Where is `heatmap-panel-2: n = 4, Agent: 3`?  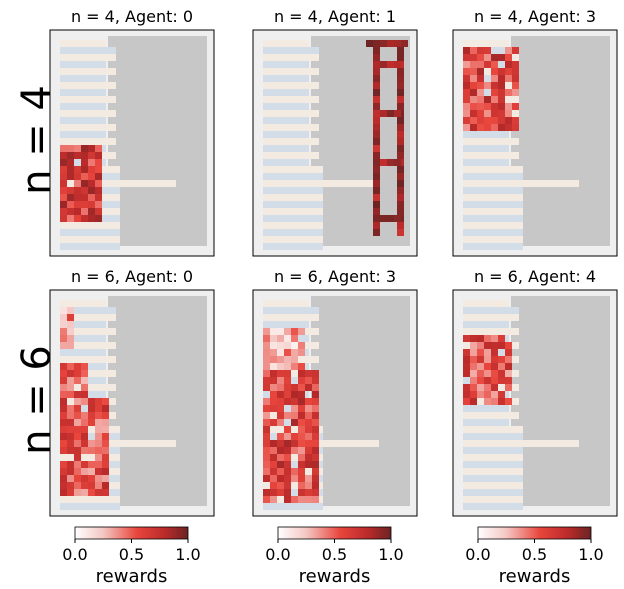 heatmap-panel-2: n = 4, Agent: 3 is located at coordinates (535, 132).